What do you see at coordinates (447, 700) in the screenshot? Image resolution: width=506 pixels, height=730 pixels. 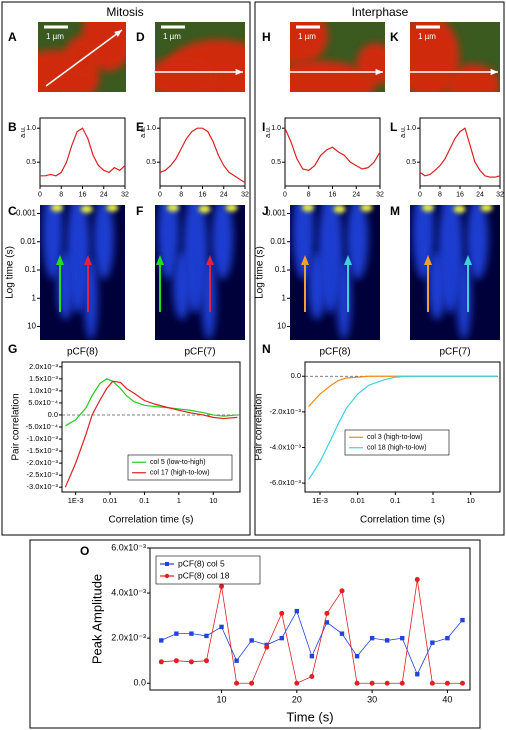 I see `x-tick-label: 40` at bounding box center [447, 700].